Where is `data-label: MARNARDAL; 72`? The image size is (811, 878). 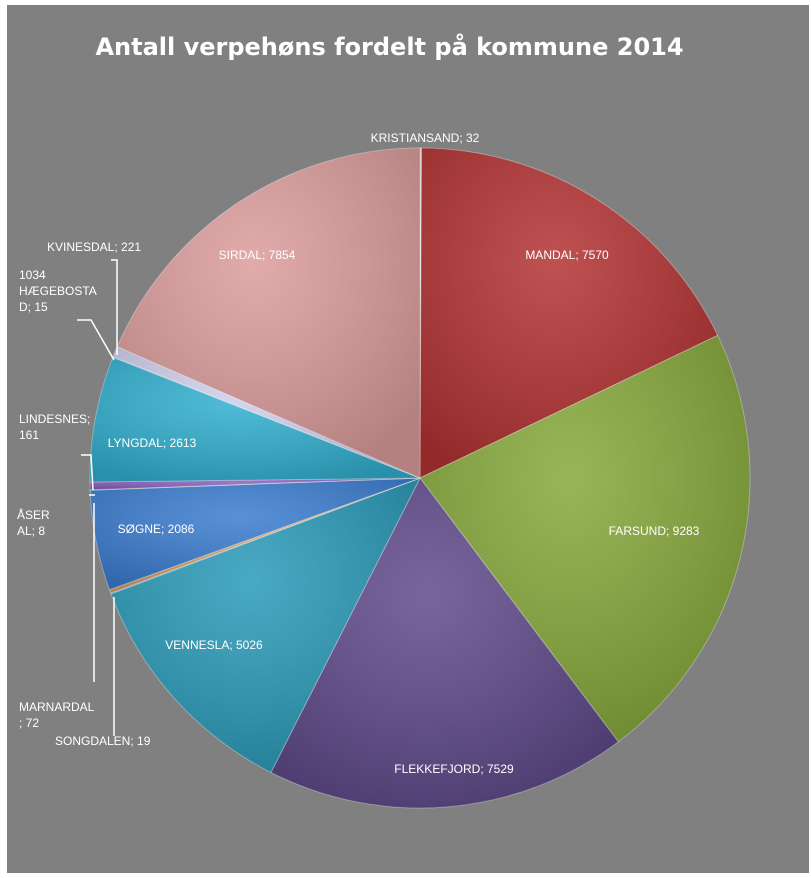
data-label: MARNARDAL; 72 is located at coordinates (57, 715).